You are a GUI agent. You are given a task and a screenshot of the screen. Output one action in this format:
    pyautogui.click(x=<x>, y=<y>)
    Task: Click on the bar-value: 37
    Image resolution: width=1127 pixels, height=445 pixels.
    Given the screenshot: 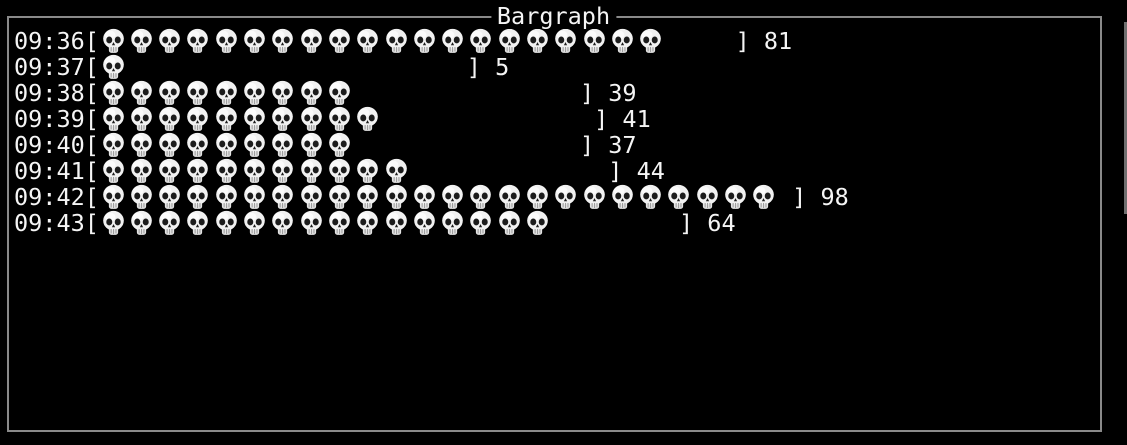 What is the action you would take?
    pyautogui.click(x=622, y=145)
    